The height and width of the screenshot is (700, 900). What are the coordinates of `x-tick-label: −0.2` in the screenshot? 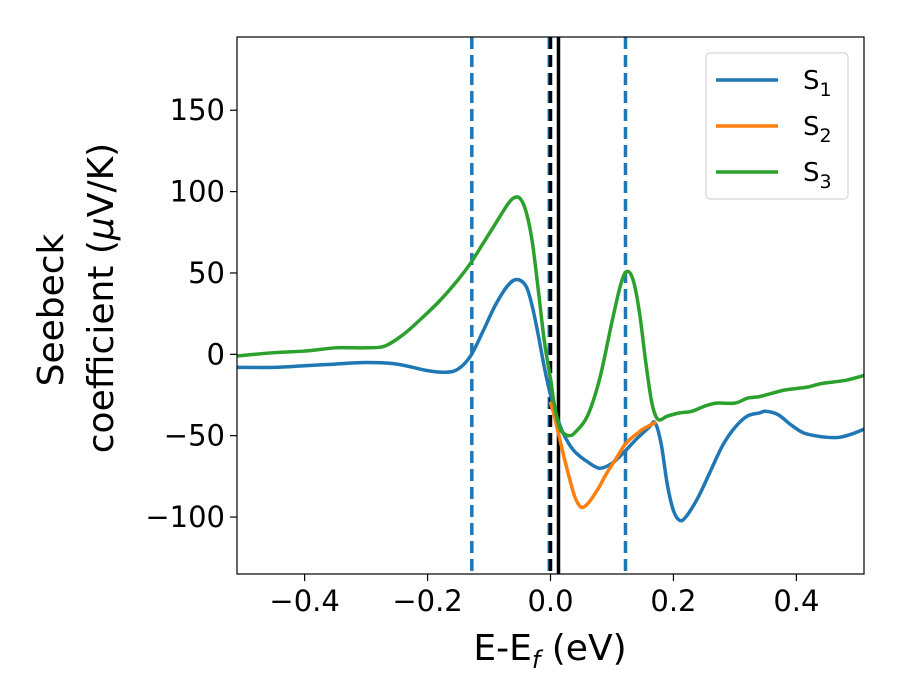 It's located at (427, 601).